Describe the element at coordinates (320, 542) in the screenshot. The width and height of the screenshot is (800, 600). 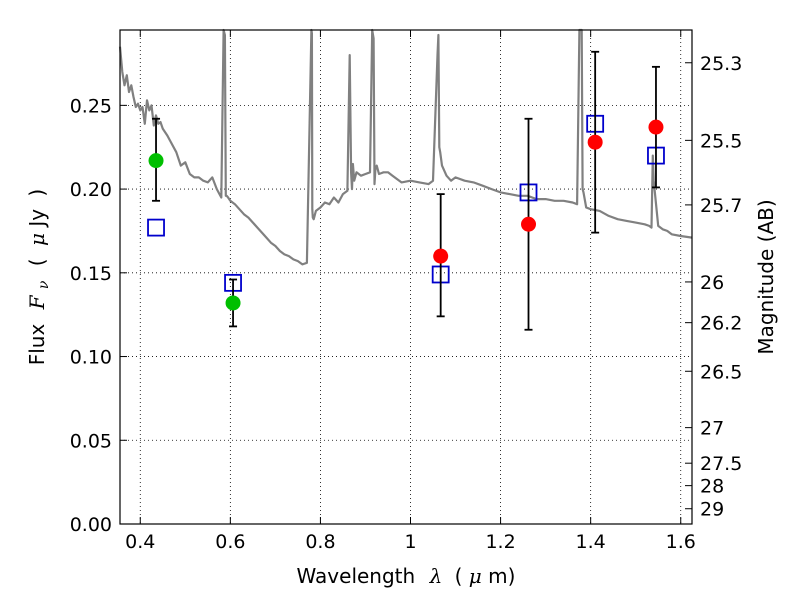
I see `x-tick-label: 0.8` at that location.